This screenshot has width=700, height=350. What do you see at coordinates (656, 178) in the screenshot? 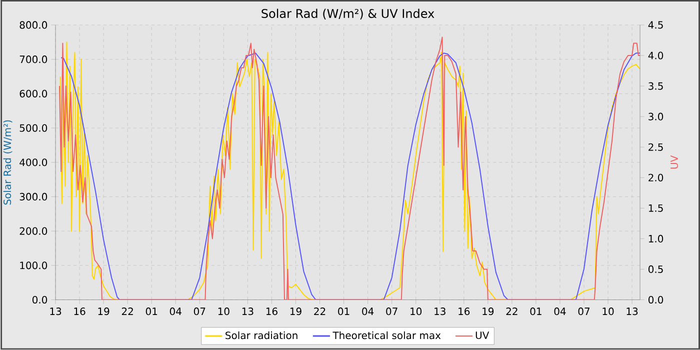
I see `y2-tick-label: 2.0` at bounding box center [656, 178].